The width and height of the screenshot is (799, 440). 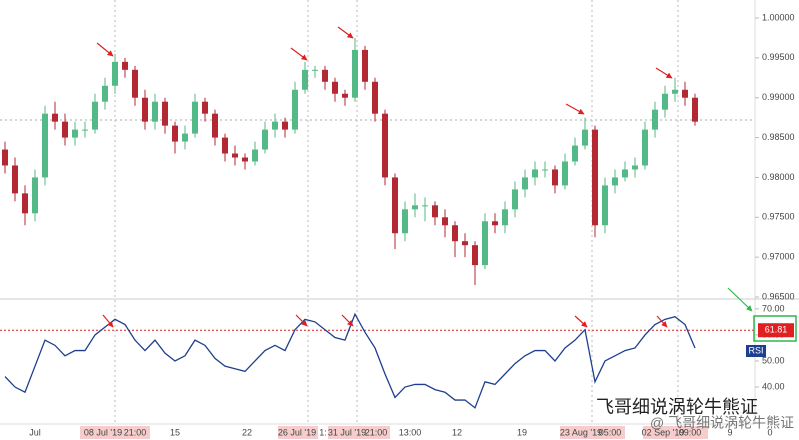 I want to click on y-tick-label: 0.96500, so click(x=778, y=296).